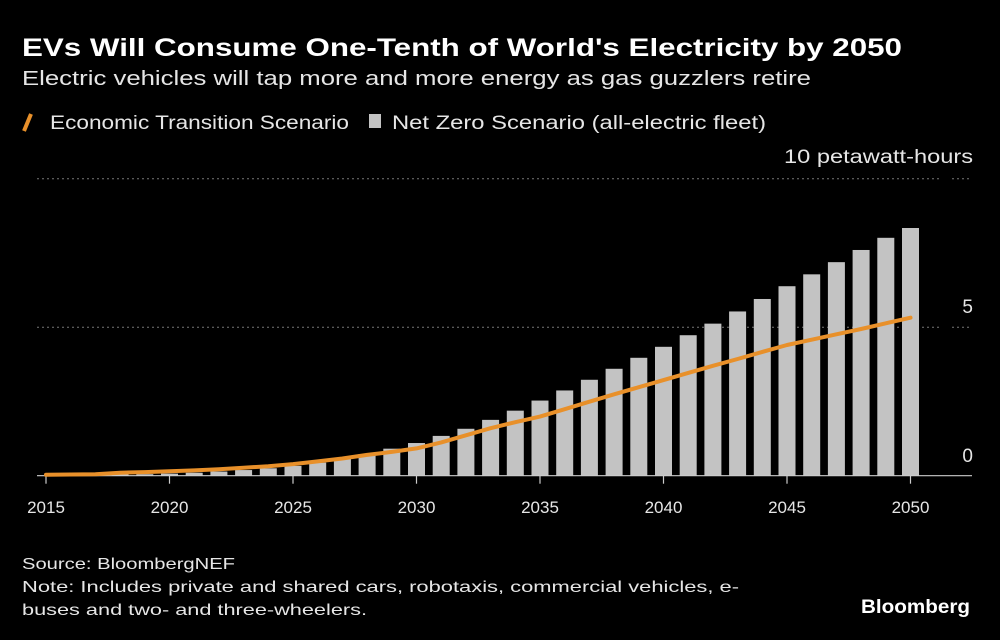 The image size is (1000, 640). I want to click on bar-2021, so click(194, 474).